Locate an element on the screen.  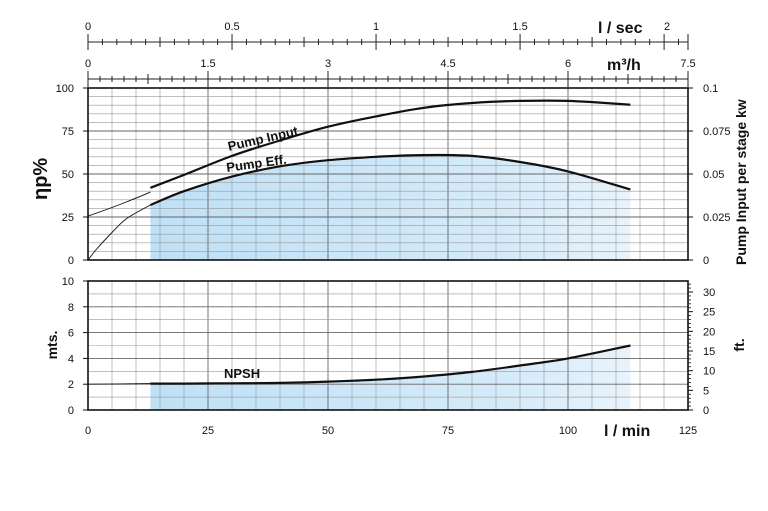
right-axis-tick-label: 30 is located at coordinates (709, 293).